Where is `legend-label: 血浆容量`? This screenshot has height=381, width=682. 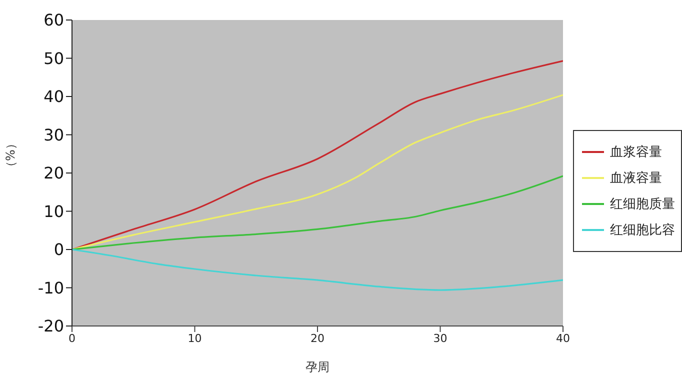 legend-label: 血浆容量 is located at coordinates (636, 152).